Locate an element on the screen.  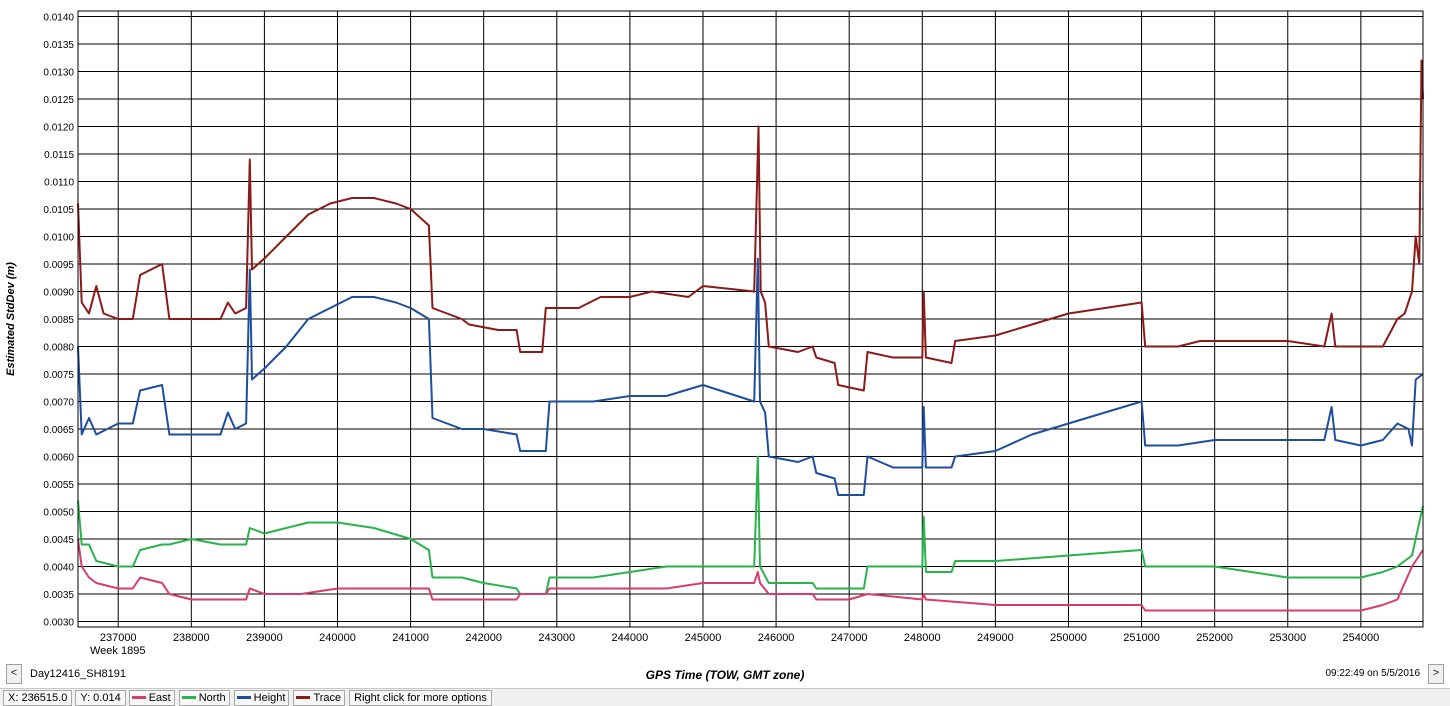
y-tick-label: 0.0095 is located at coordinates (58, 265).